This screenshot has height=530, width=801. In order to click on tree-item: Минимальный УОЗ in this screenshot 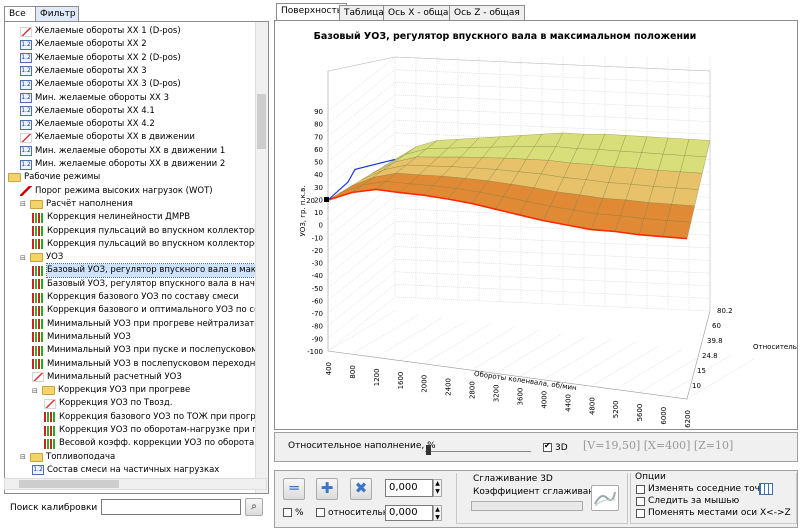, I will do `click(81, 337)`.